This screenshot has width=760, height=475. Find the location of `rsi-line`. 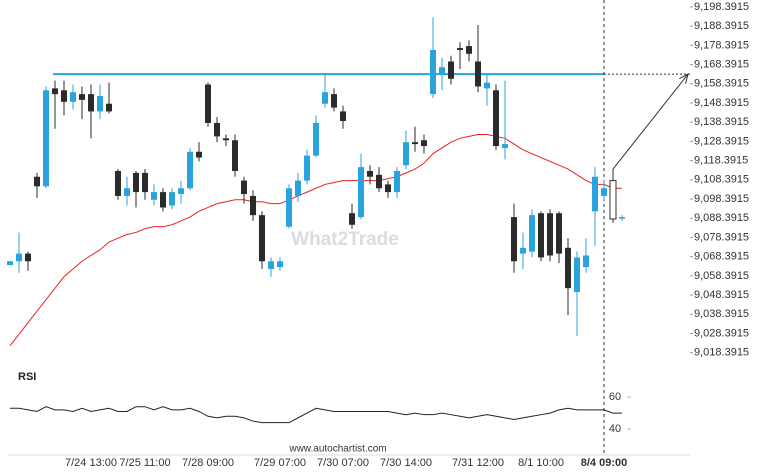

rsi-line is located at coordinates (316, 415).